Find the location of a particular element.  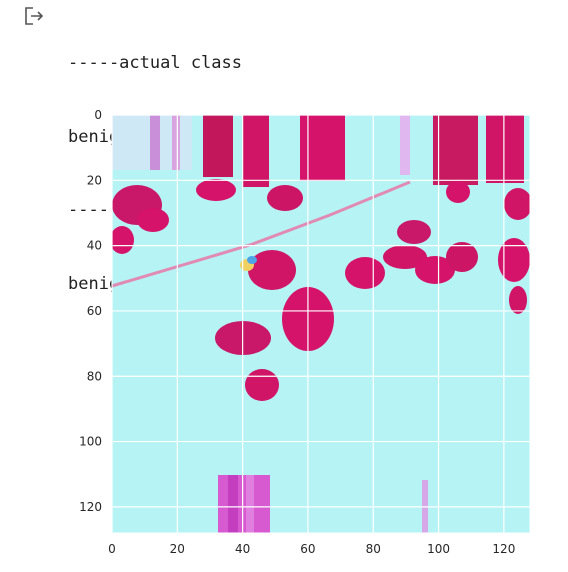

y-tick-label: 0 is located at coordinates (98, 115).